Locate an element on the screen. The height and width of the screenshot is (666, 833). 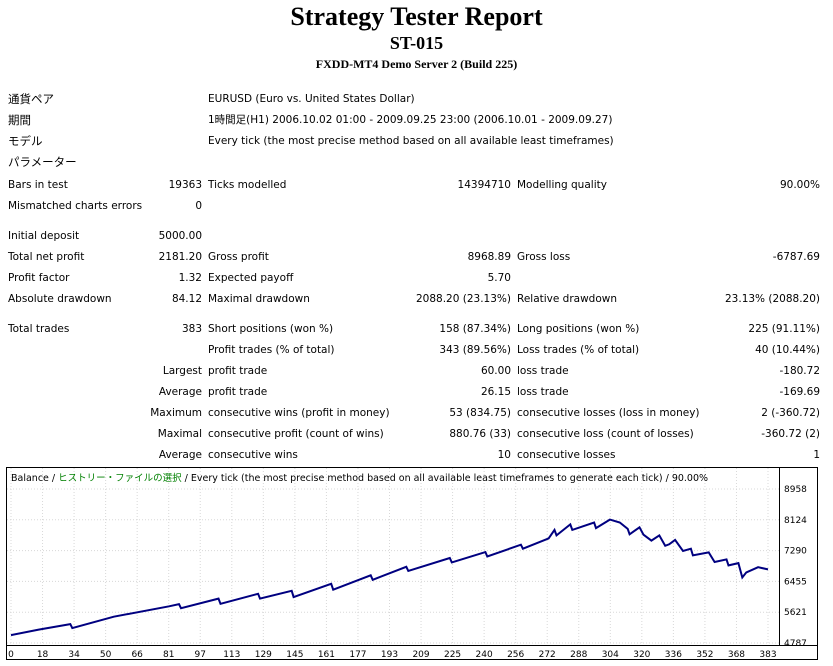
total-trades-value: 383 is located at coordinates (191, 329).